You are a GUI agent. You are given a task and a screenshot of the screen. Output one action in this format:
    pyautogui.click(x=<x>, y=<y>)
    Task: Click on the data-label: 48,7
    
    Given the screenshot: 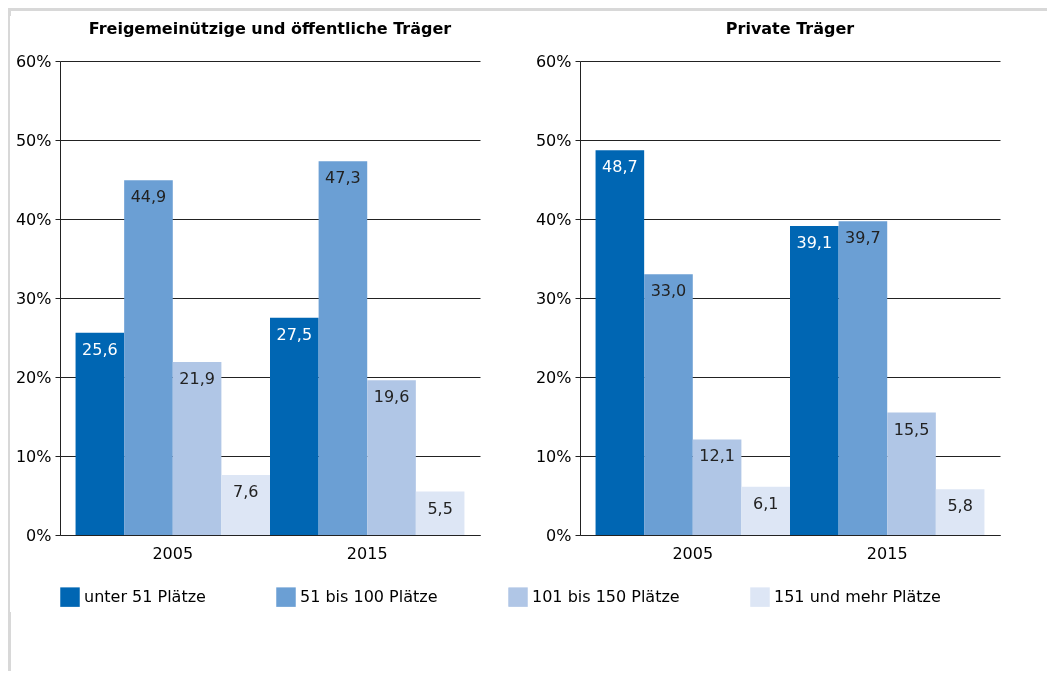 What is the action you would take?
    pyautogui.click(x=620, y=167)
    